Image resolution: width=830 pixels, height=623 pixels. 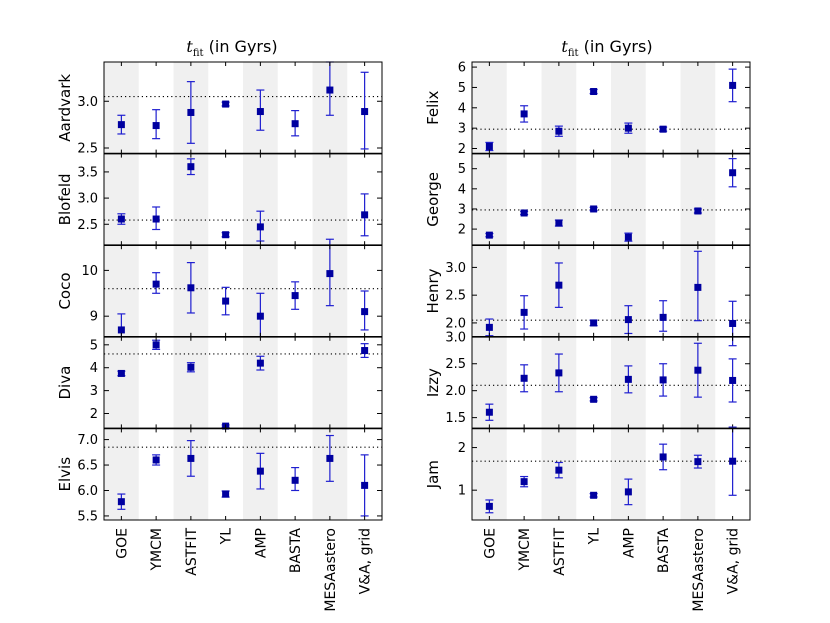 What do you see at coordinates (94, 317) in the screenshot?
I see `y-tick-label: 9` at bounding box center [94, 317].